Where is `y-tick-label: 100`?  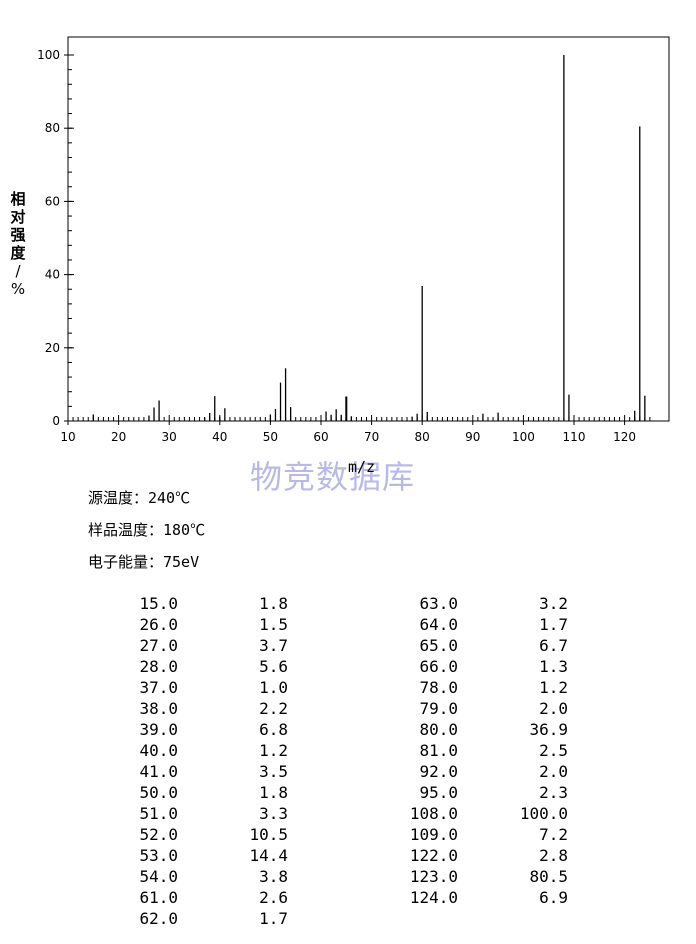 y-tick-label: 100 is located at coordinates (48, 55).